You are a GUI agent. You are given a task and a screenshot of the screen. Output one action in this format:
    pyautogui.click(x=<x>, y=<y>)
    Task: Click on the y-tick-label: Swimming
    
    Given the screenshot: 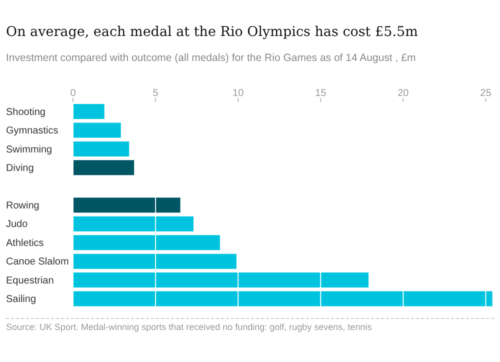 What is the action you would take?
    pyautogui.click(x=29, y=150)
    